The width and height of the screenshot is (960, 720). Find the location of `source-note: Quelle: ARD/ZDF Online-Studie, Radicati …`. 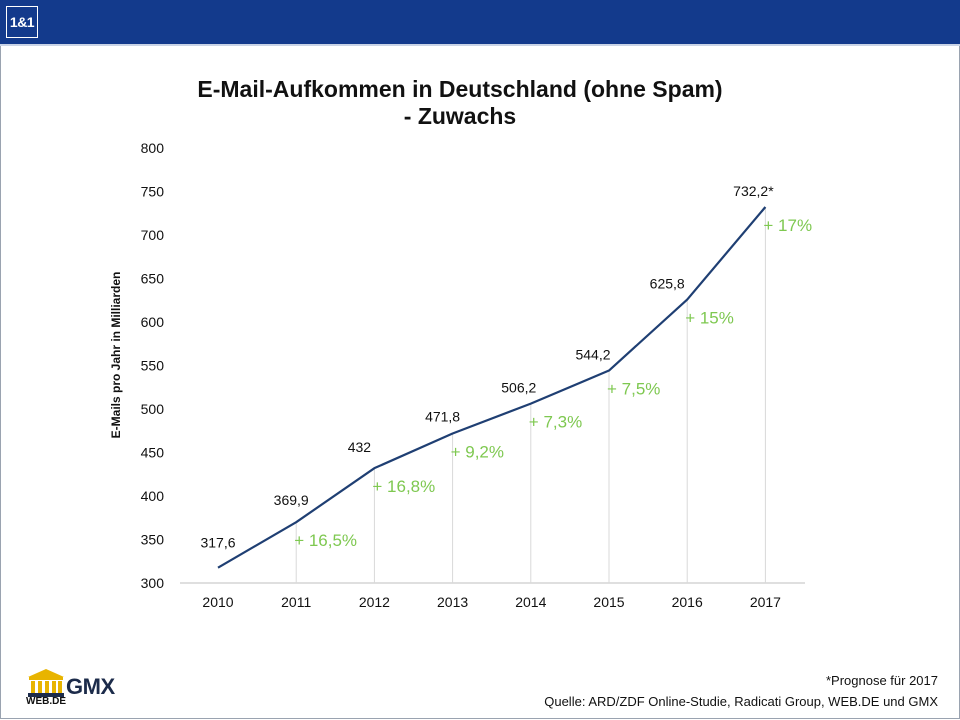

source-note: Quelle: ARD/ZDF Online-Studie, Radicati … is located at coordinates (741, 701).